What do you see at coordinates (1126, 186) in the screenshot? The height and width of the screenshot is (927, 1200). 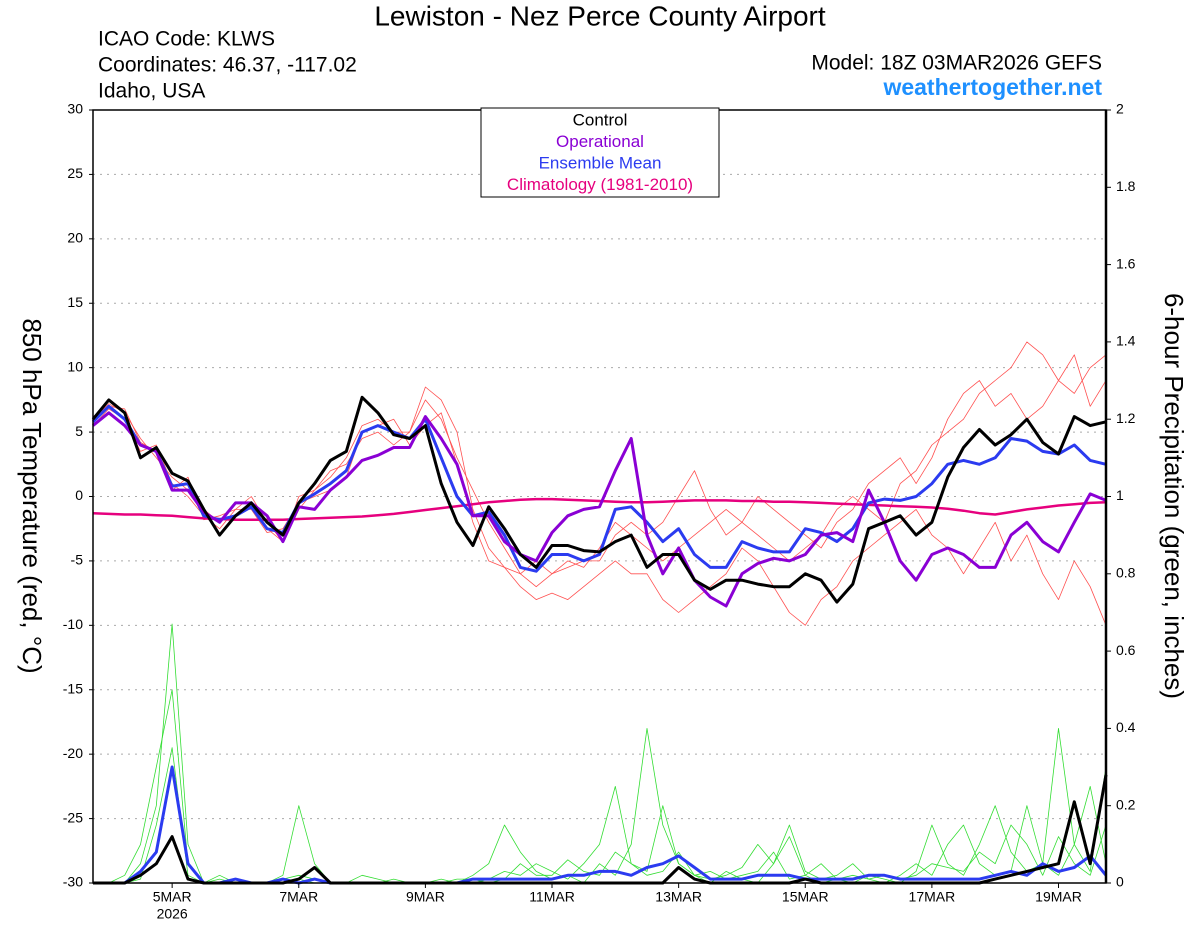 I see `y2-tick-label: 1.8` at bounding box center [1126, 186].